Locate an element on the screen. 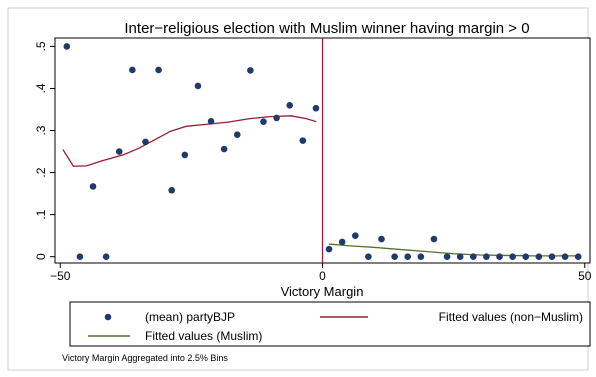 The image size is (596, 377). fitted-line-non-muslim is located at coordinates (189, 141).